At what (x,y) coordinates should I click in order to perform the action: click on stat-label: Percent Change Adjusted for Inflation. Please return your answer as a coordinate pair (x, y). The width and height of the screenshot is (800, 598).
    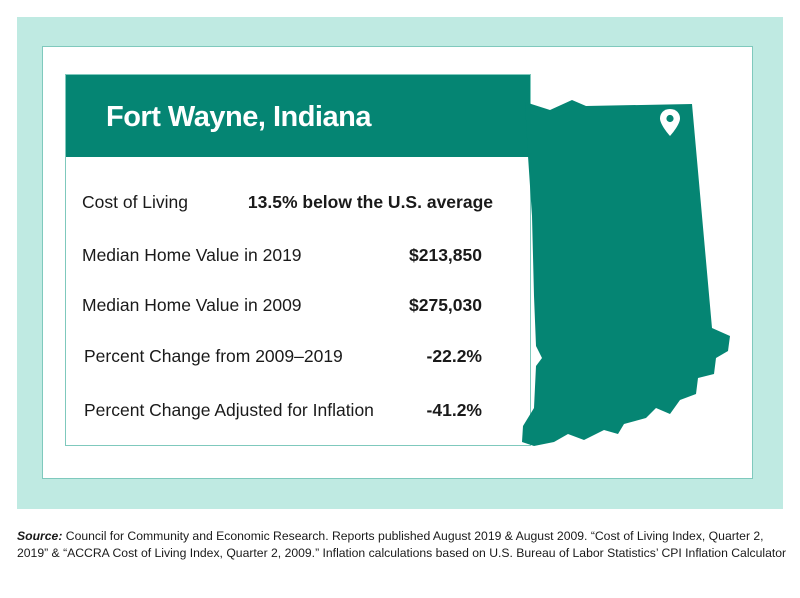
    Looking at the image, I should click on (229, 410).